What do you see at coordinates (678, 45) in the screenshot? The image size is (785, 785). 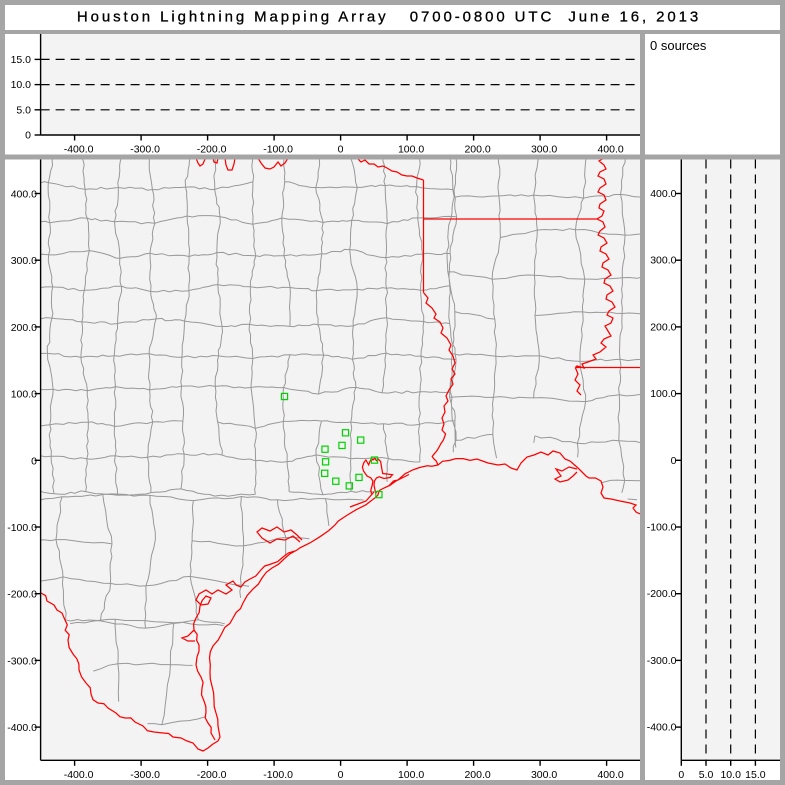 I see `svg-text: 0 sources` at bounding box center [678, 45].